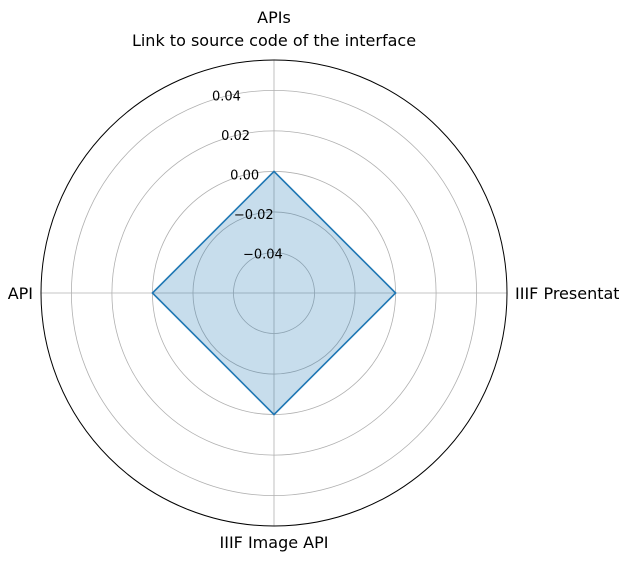  Describe the element at coordinates (20, 293) in the screenshot. I see `category-label: API` at that location.